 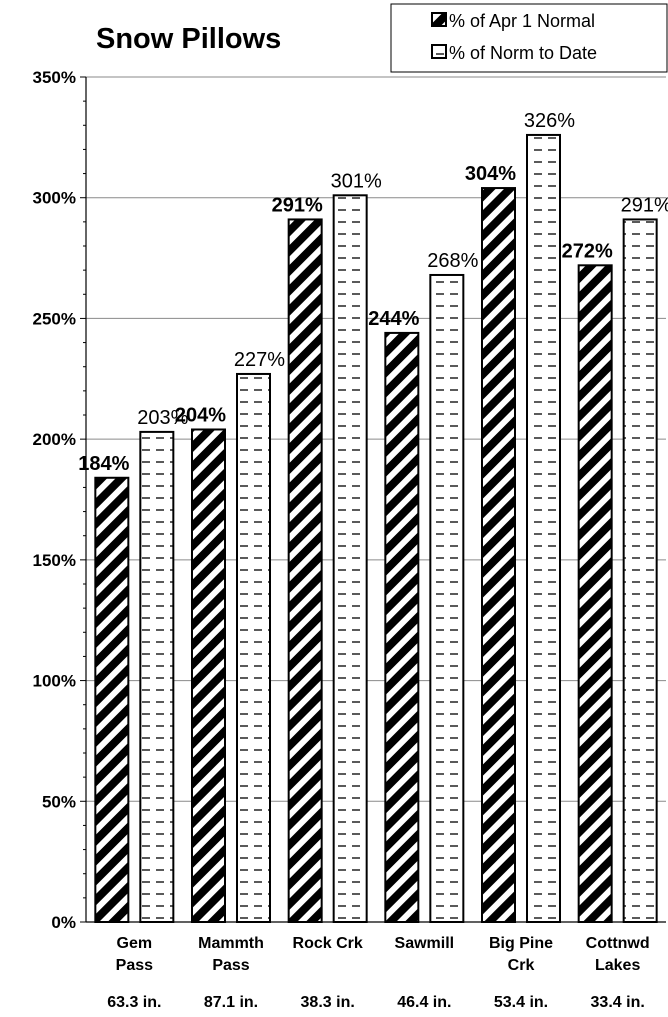 What do you see at coordinates (54, 198) in the screenshot?
I see `y-tick-label: 300%` at bounding box center [54, 198].